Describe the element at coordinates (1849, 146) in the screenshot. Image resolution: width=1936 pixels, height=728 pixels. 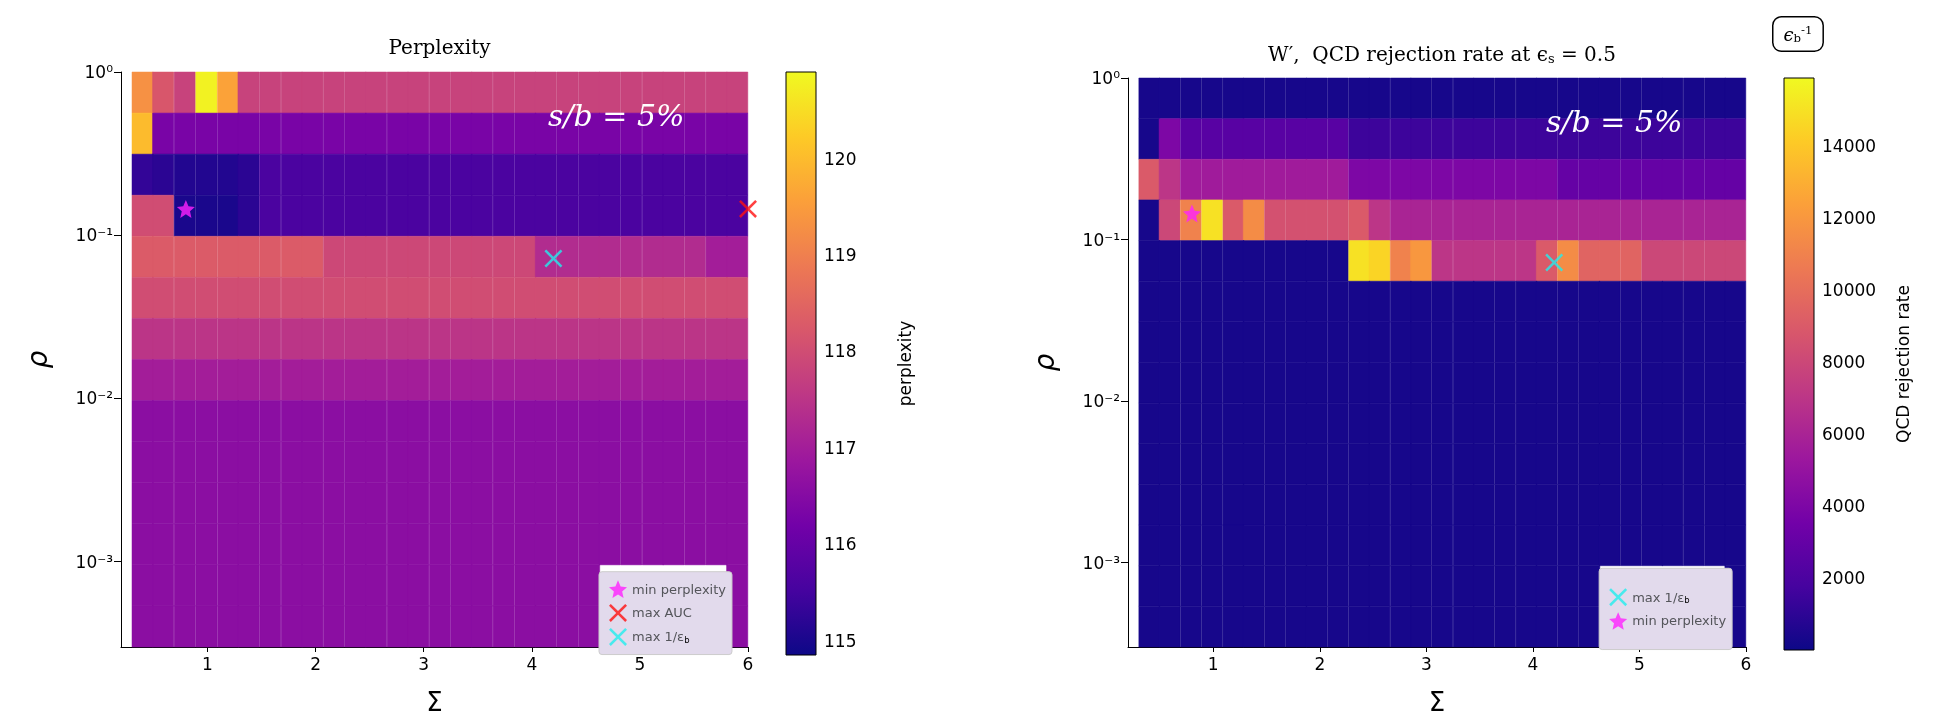
I see `color-bar-label: 14000` at that location.